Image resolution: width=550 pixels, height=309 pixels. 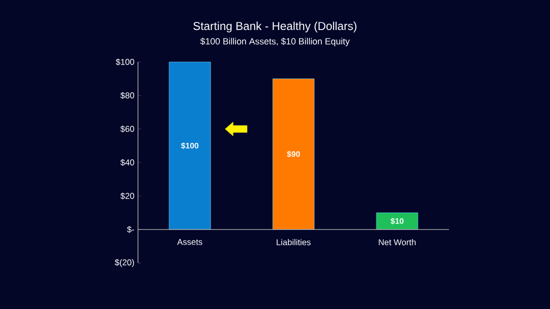 I want to click on x-tick-label: Net Worth, so click(x=397, y=242).